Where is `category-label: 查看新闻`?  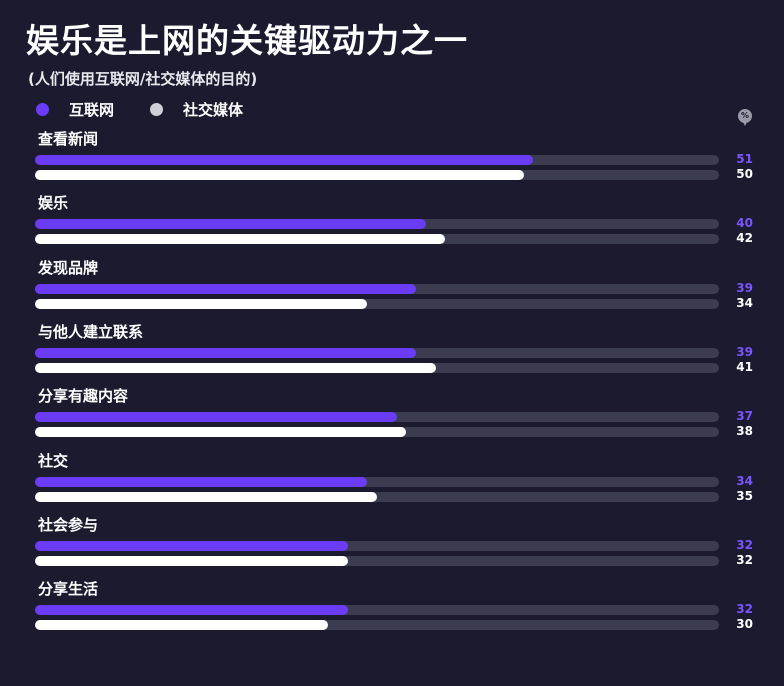 category-label: 查看新闻 is located at coordinates (68, 139).